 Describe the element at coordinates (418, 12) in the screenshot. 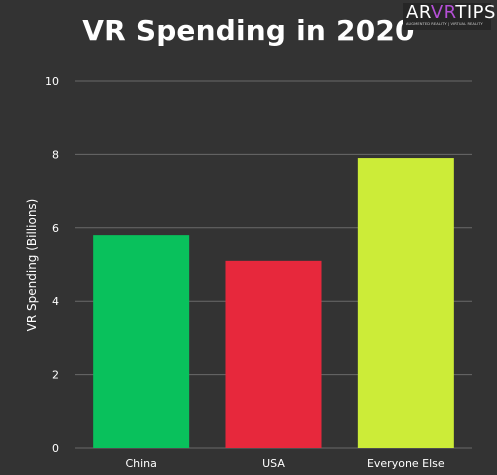

I see `logo-ar: AR` at that location.